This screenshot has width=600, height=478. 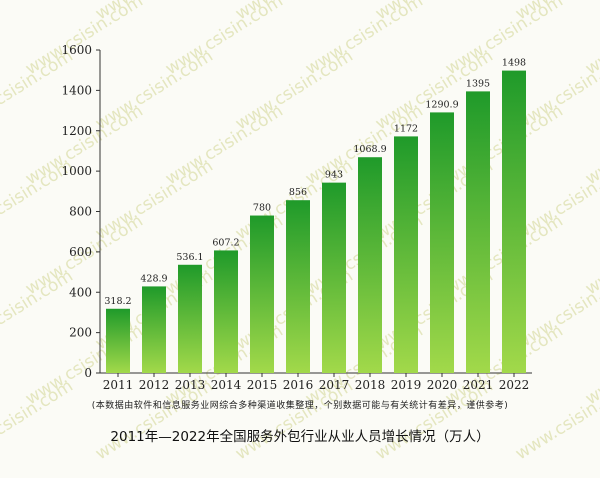 I want to click on data-label-2021: 1395, so click(x=478, y=83).